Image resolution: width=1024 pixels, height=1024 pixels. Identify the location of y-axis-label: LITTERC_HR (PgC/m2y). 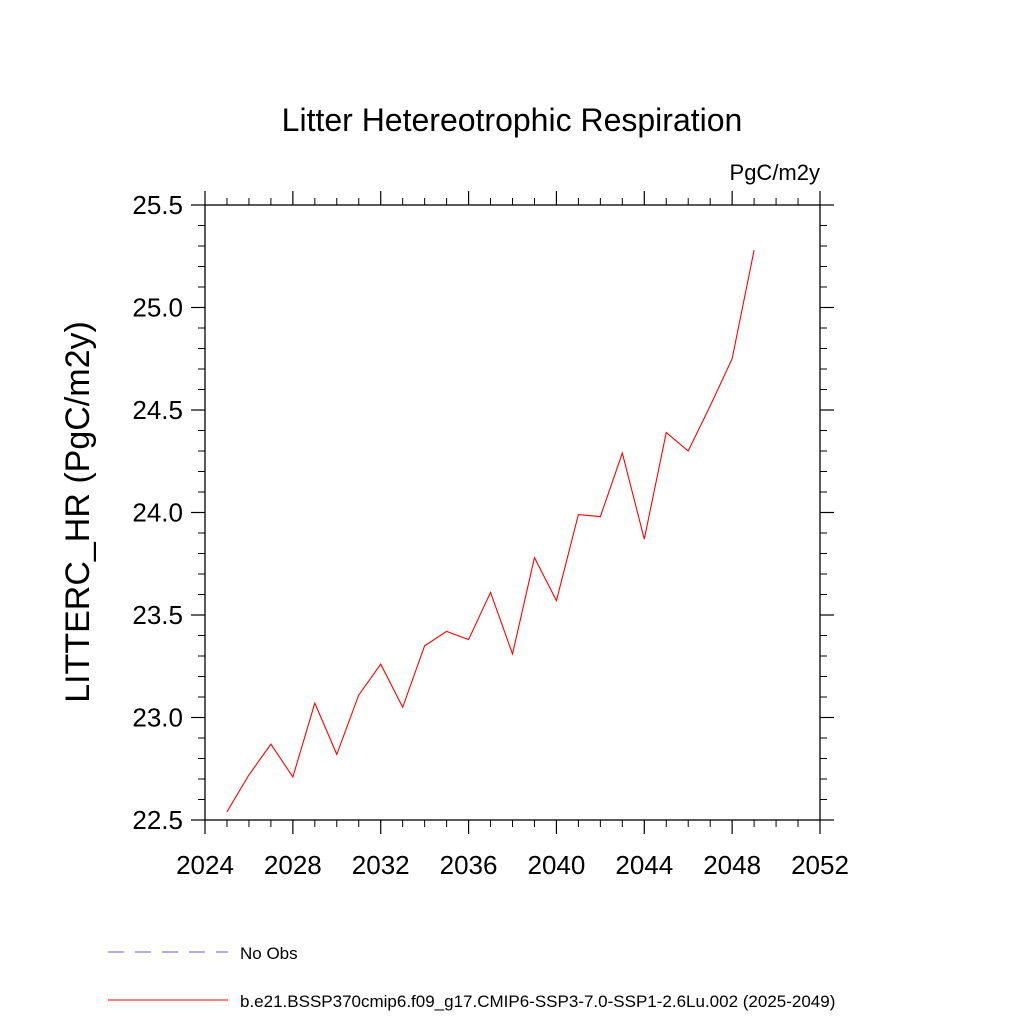
(78, 512).